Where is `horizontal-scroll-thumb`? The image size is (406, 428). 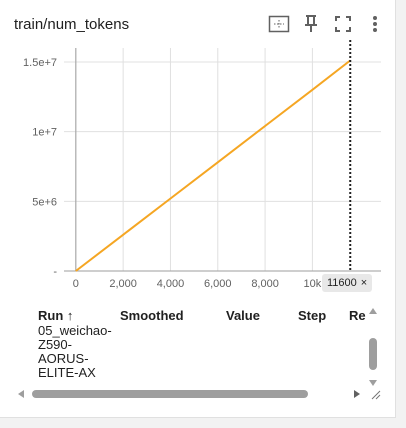
horizontal-scroll-thumb is located at coordinates (170, 394).